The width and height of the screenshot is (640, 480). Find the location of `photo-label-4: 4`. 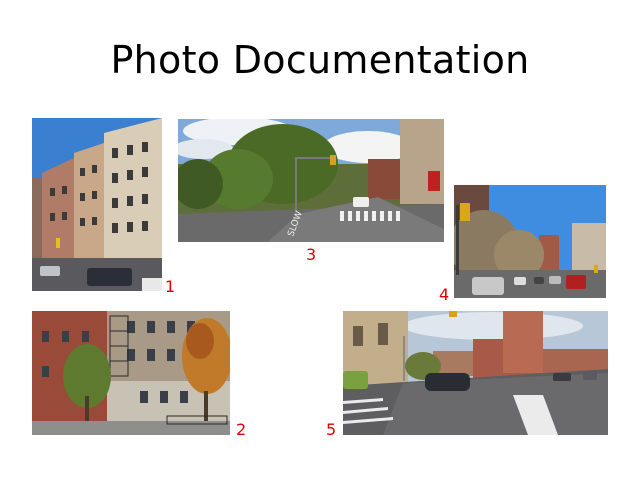

photo-label-4: 4 is located at coordinates (444, 294).